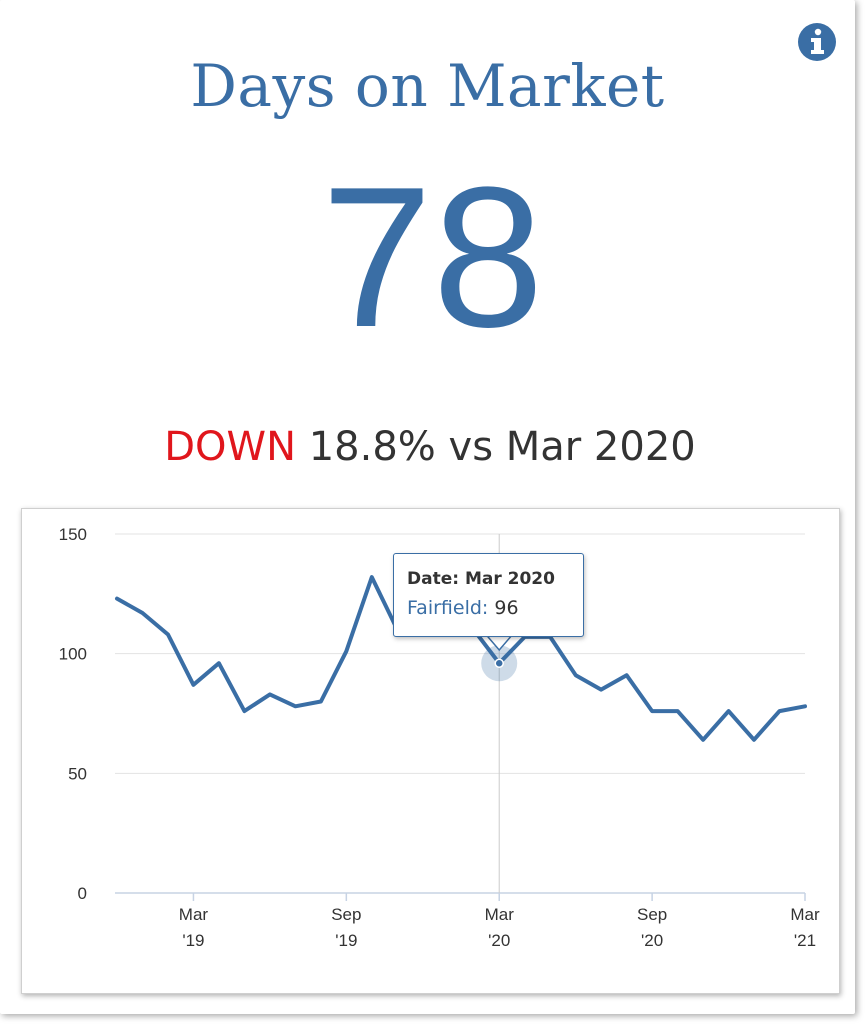 The width and height of the screenshot is (865, 1024). I want to click on tooltip-box, so click(488, 595).